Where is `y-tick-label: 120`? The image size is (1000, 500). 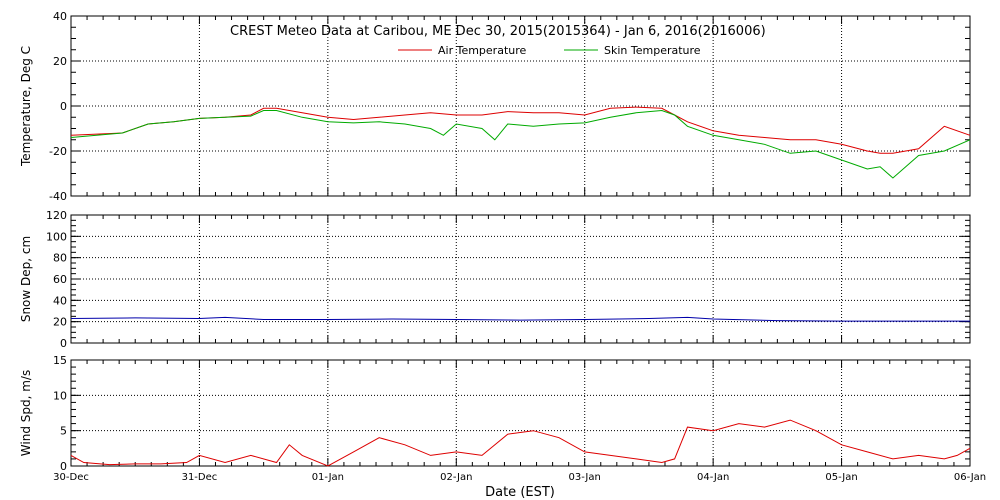 y-tick-label: 120 is located at coordinates (56, 215).